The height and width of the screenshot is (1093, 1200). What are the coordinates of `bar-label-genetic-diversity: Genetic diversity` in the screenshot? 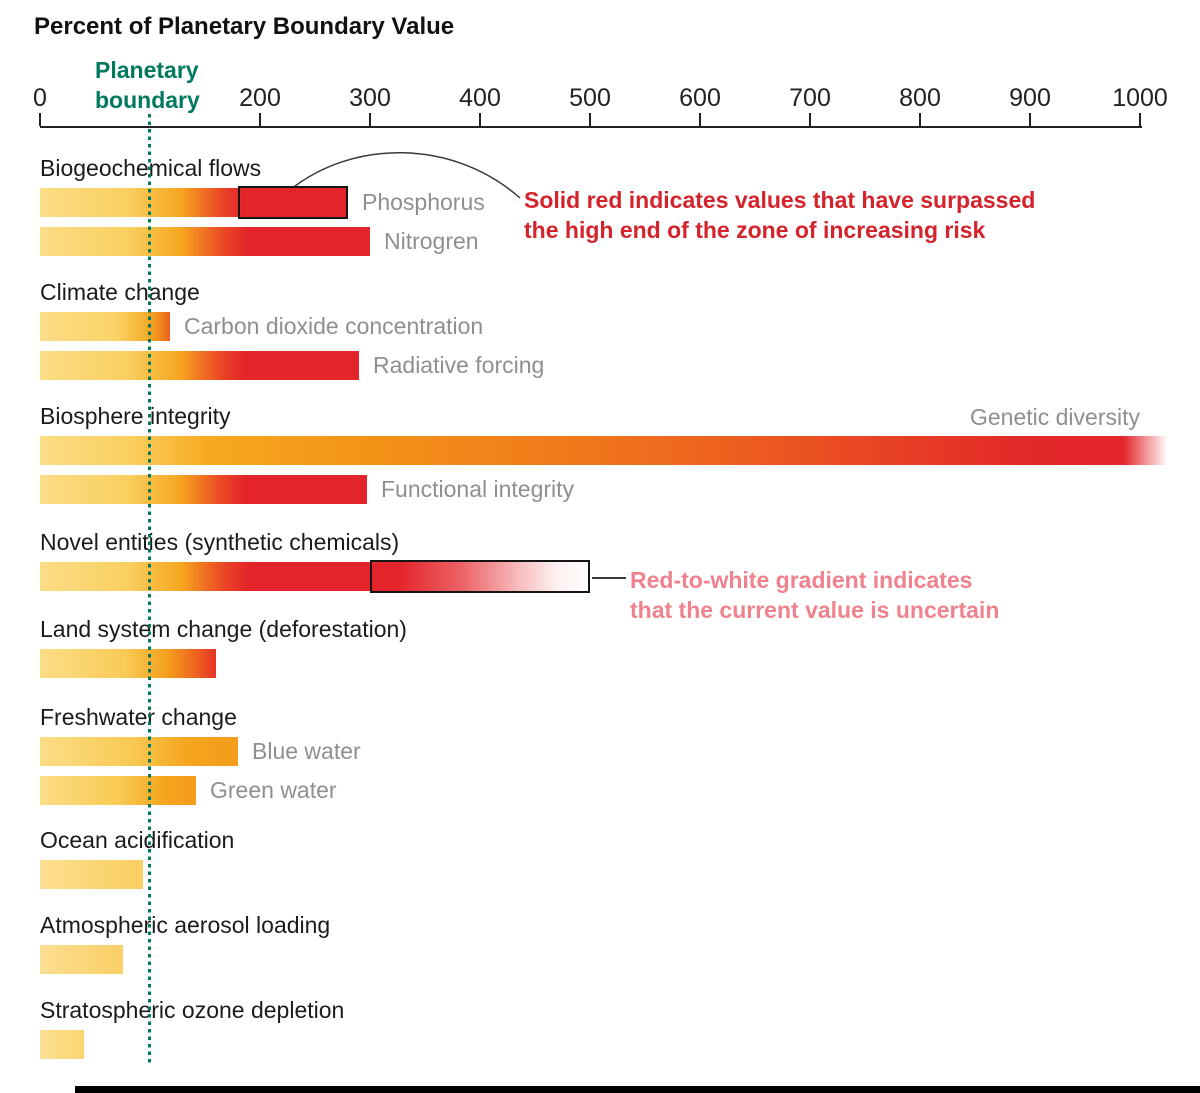 It's located at (1054, 417).